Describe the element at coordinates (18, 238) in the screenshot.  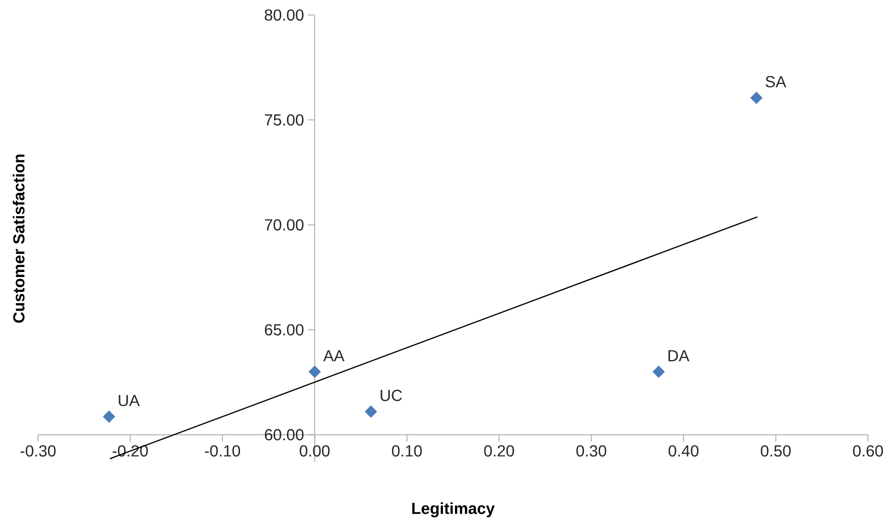
I see `y-axis-title: Customer Satisfaction` at that location.